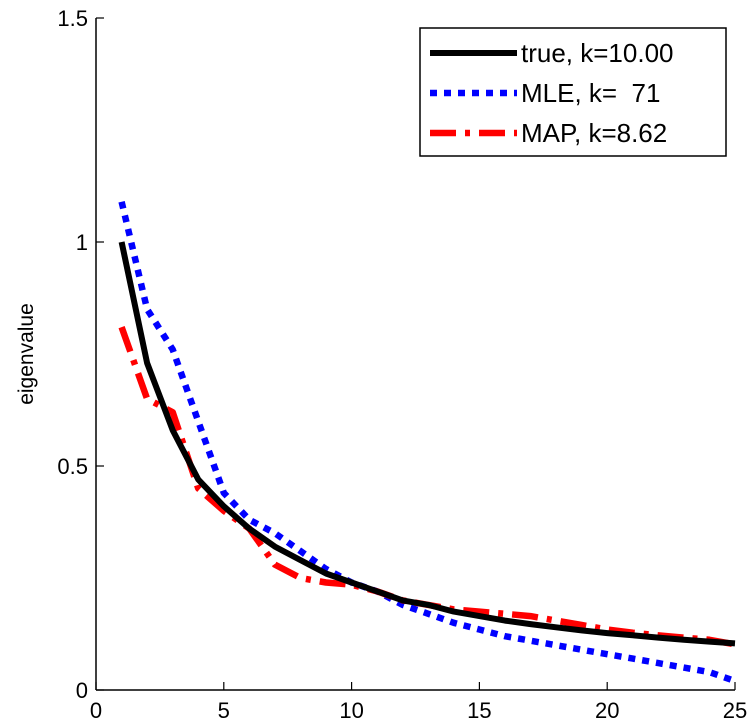 Image resolution: width=751 pixels, height=726 pixels. What do you see at coordinates (72, 18) in the screenshot?
I see `y-tick-label: 1.5` at bounding box center [72, 18].